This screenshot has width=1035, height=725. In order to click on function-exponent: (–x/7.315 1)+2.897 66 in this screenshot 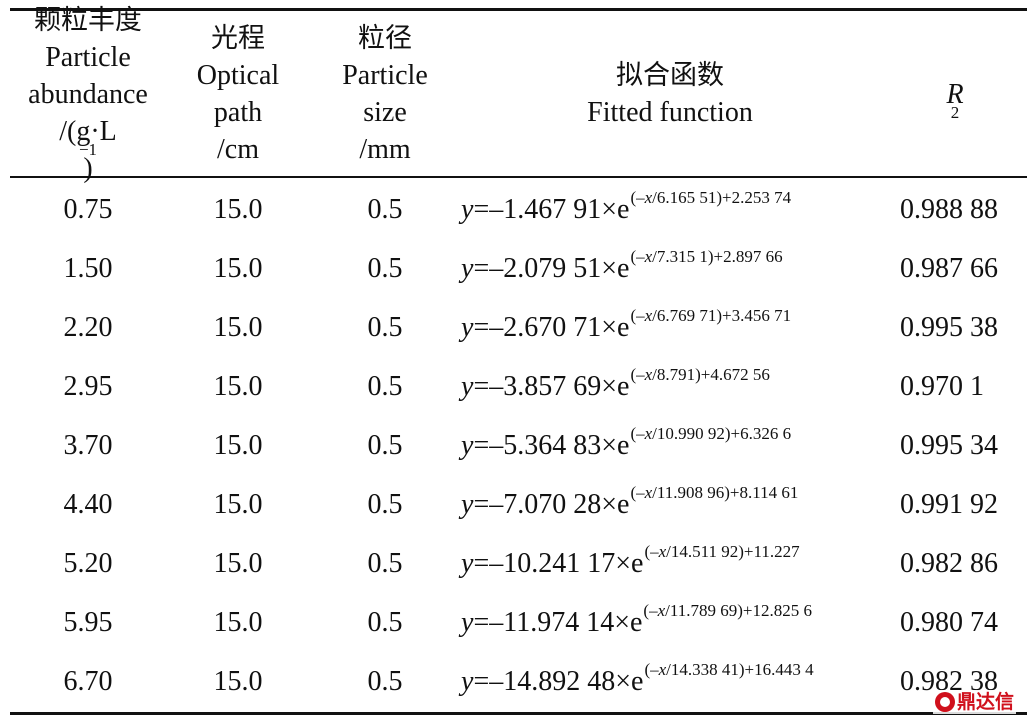, I will do `click(706, 256)`.